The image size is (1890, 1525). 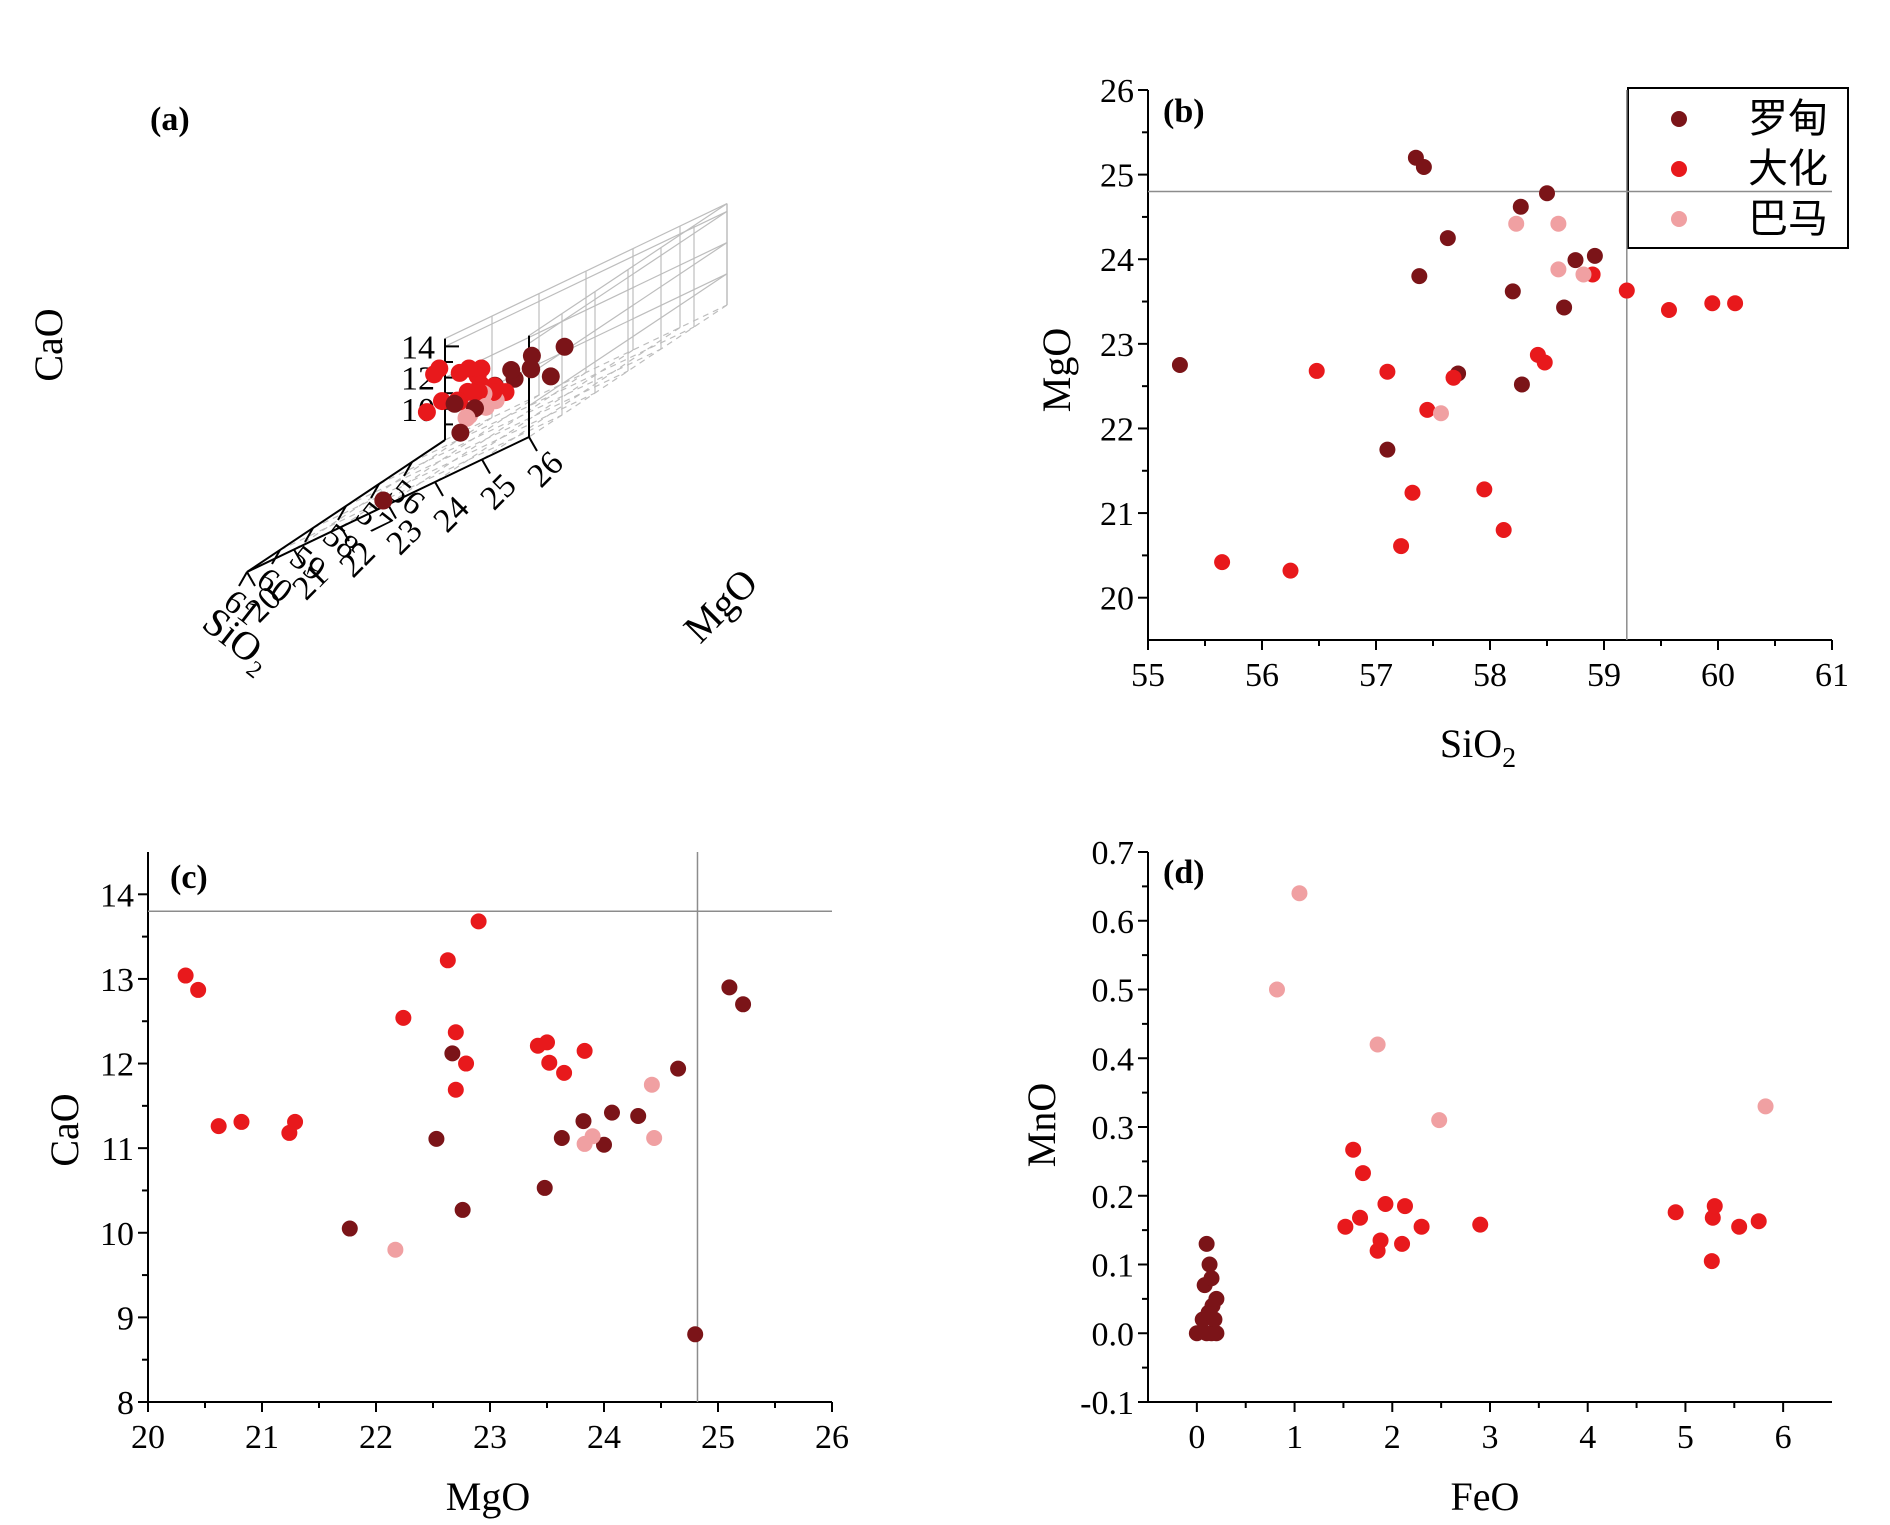 What do you see at coordinates (1490, 1437) in the screenshot?
I see `x-tick-label: 3` at bounding box center [1490, 1437].